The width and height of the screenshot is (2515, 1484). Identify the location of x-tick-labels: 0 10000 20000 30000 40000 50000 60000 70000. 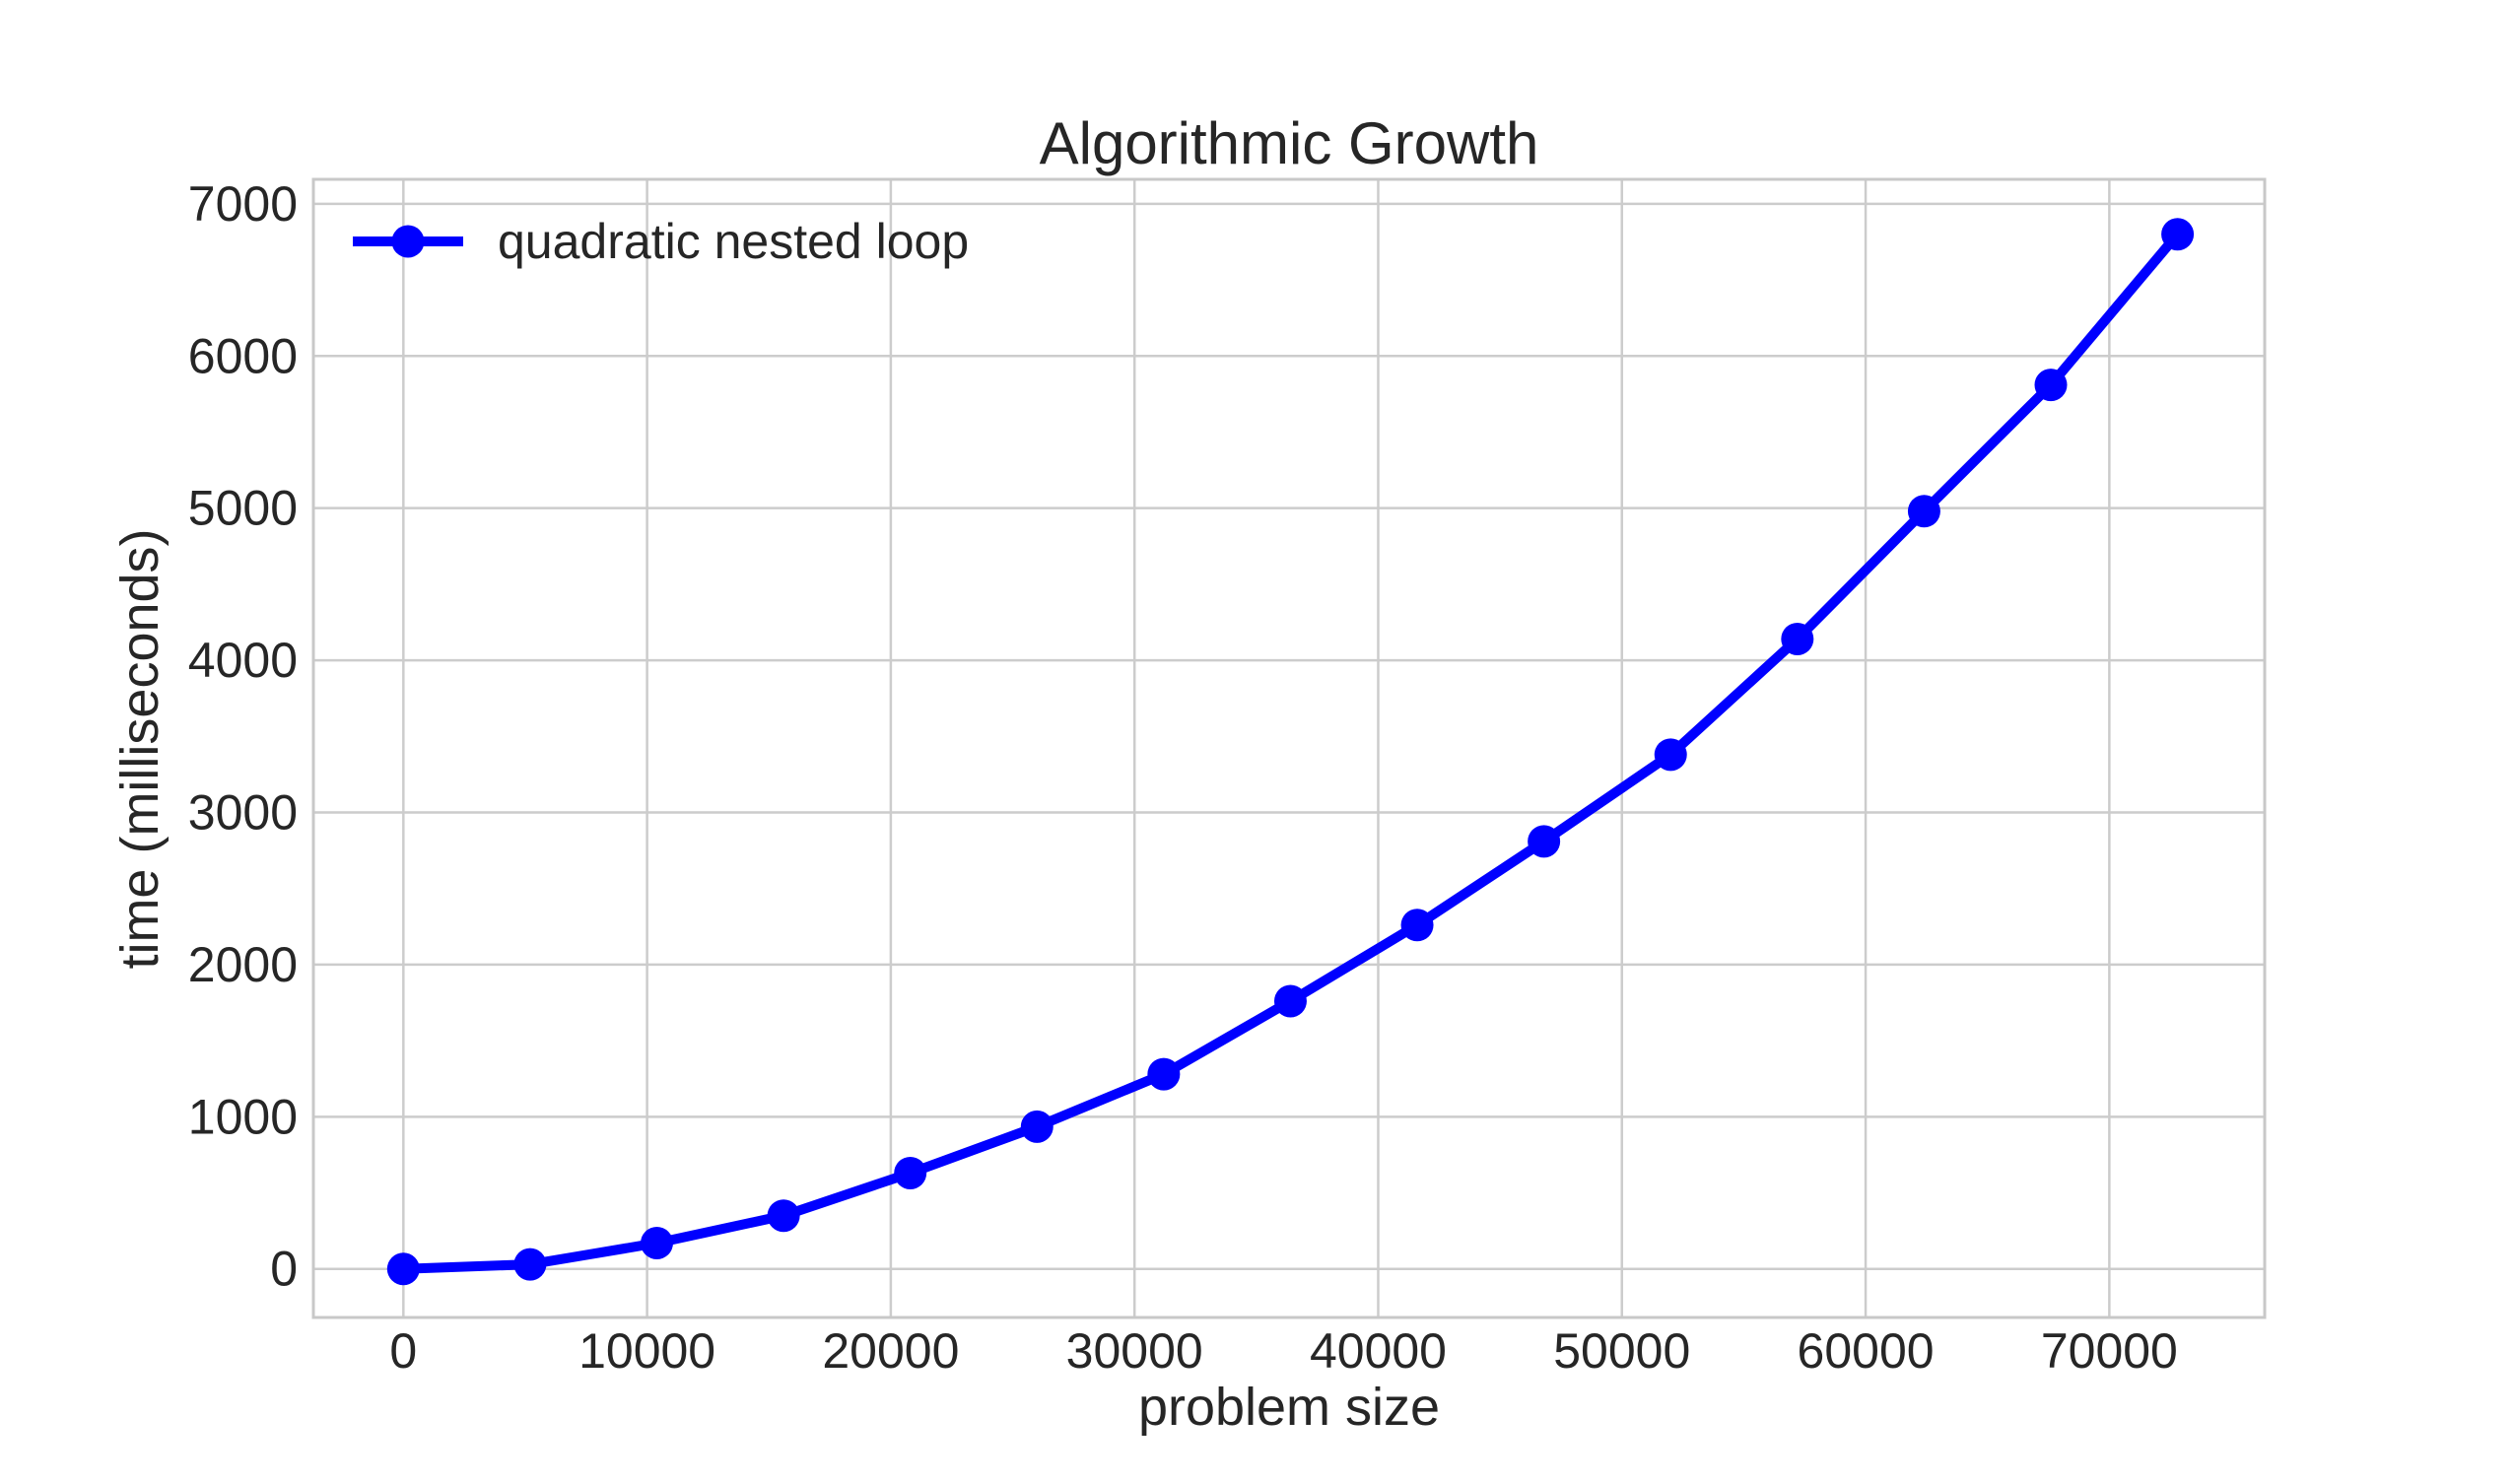
(1283, 1351).